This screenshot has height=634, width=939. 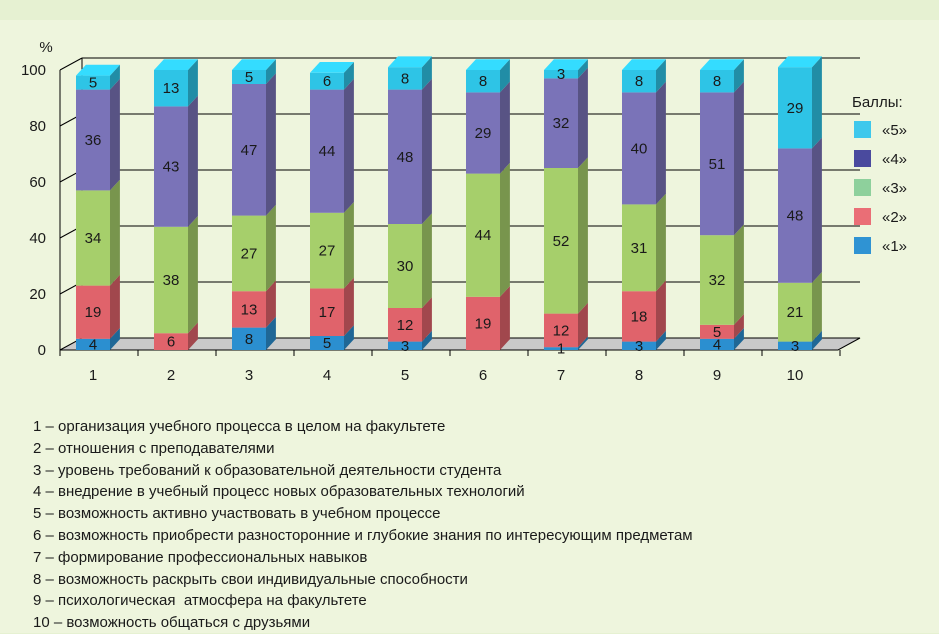 I want to click on y-tick-label: 0, so click(x=42, y=350).